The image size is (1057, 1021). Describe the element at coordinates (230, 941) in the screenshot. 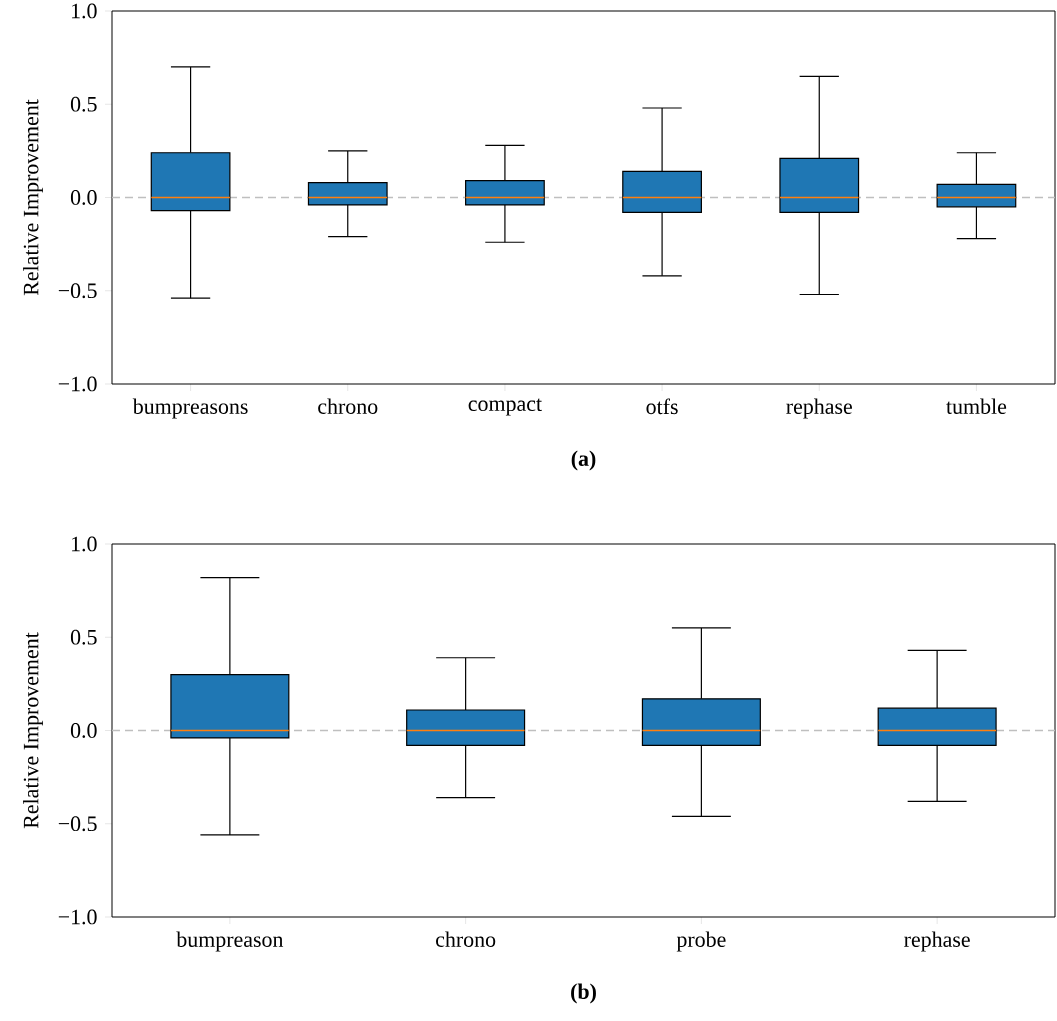

I see `x-tick-label: bumpreason` at that location.